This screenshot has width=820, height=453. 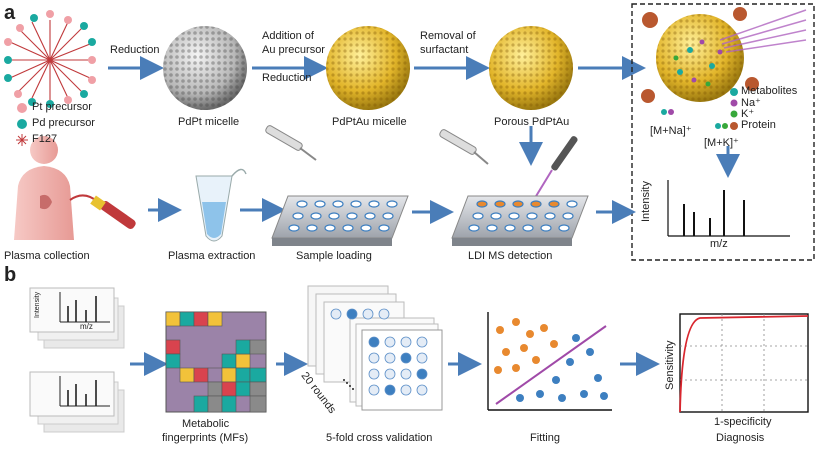 I want to click on b-label-fitting: Fitting, so click(x=545, y=438).